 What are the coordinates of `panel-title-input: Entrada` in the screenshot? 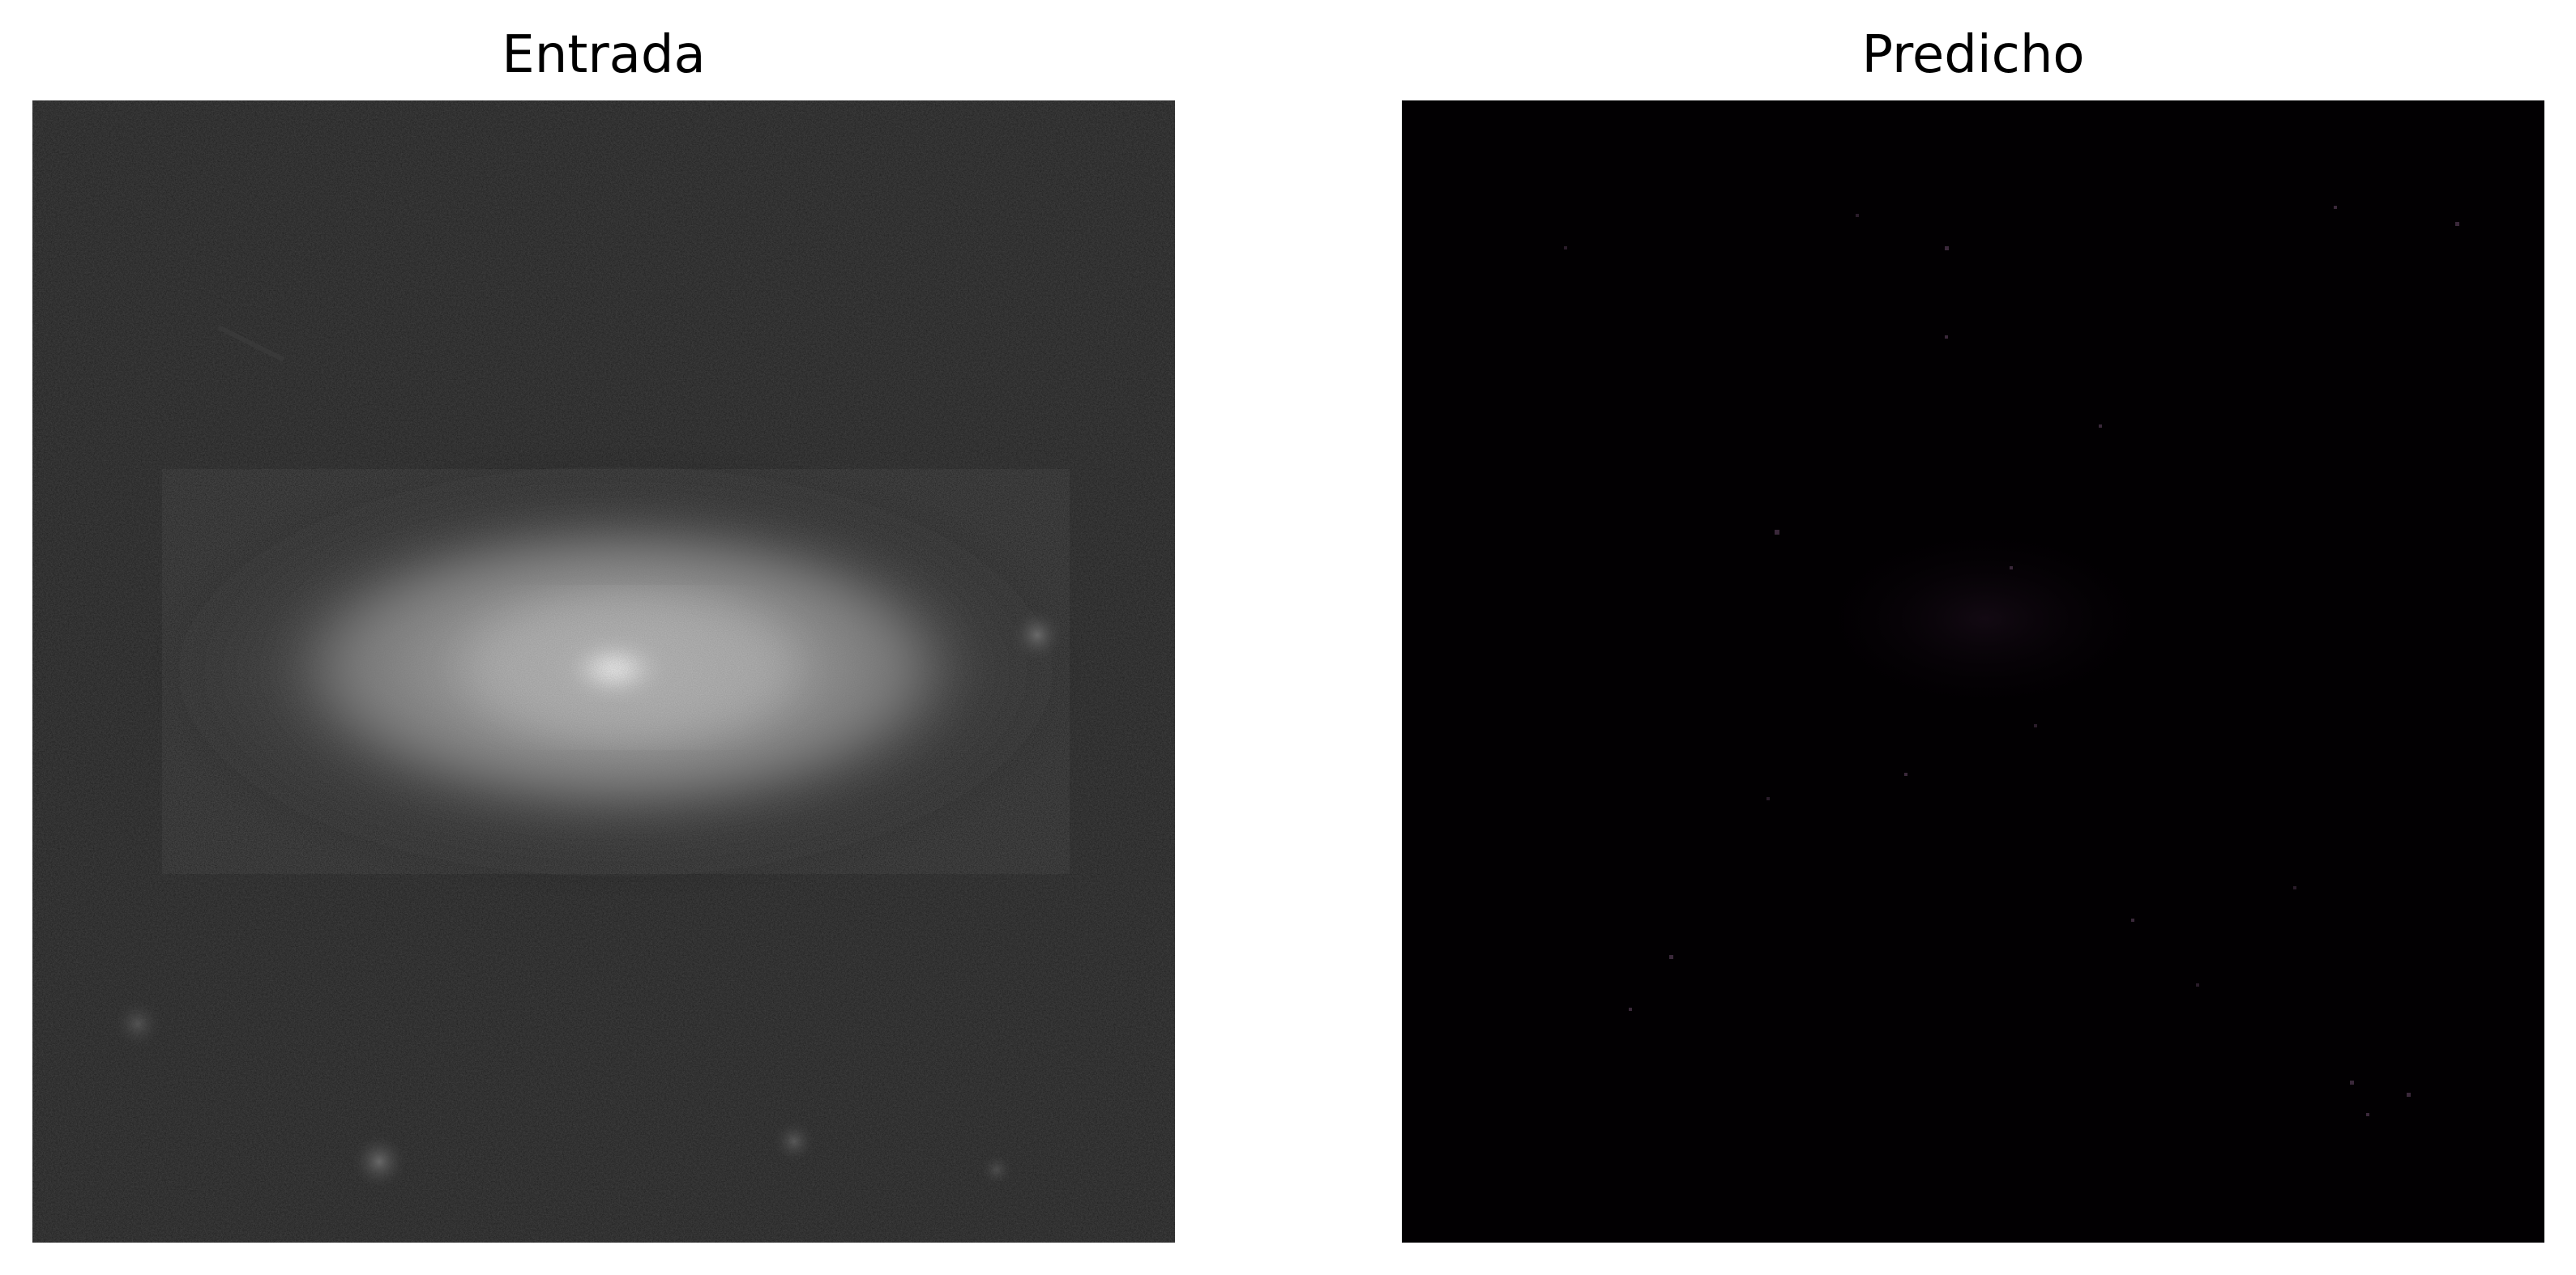 It's located at (604, 55).